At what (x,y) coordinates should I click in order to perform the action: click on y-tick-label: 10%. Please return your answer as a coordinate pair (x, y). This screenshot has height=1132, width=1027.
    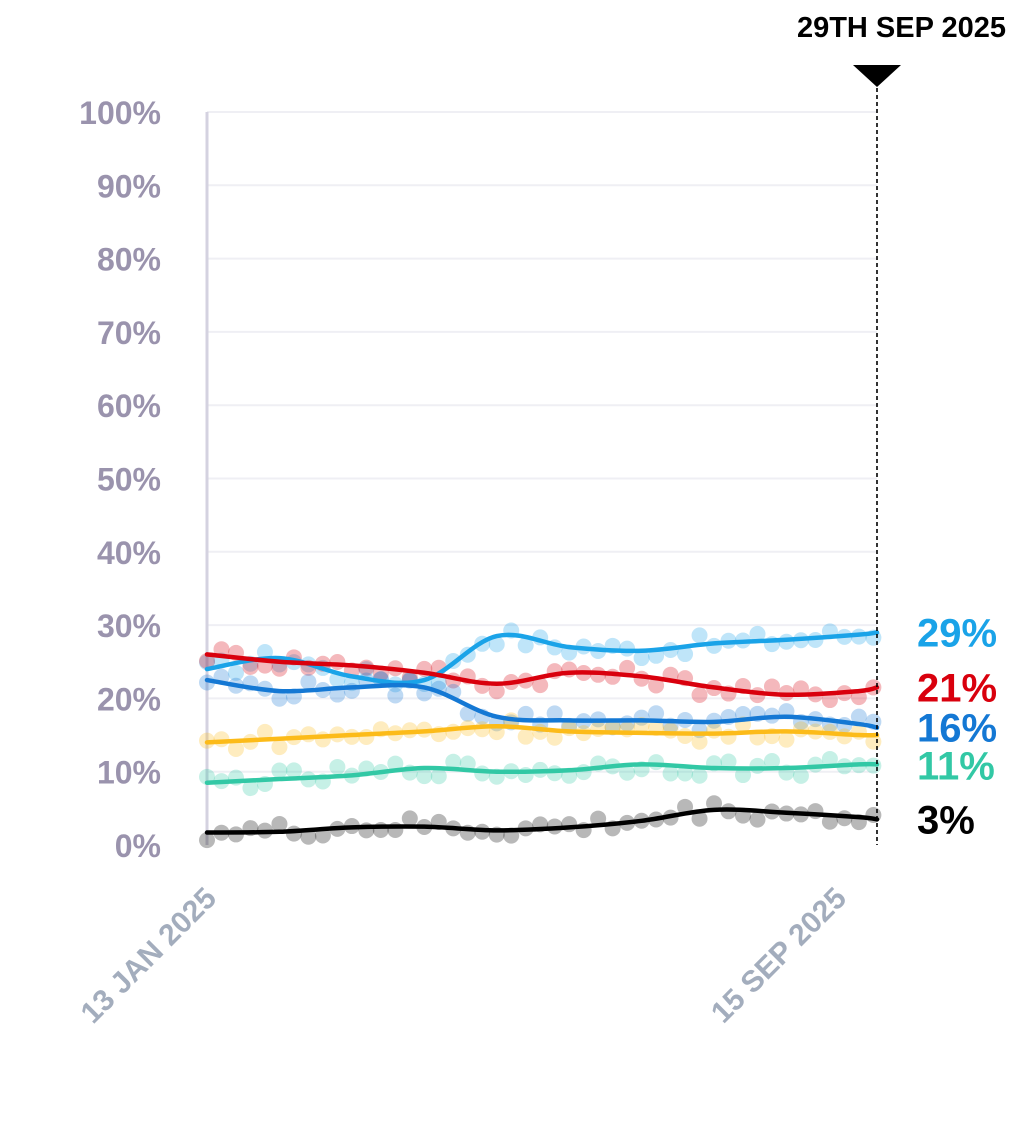
    Looking at the image, I should click on (129, 773).